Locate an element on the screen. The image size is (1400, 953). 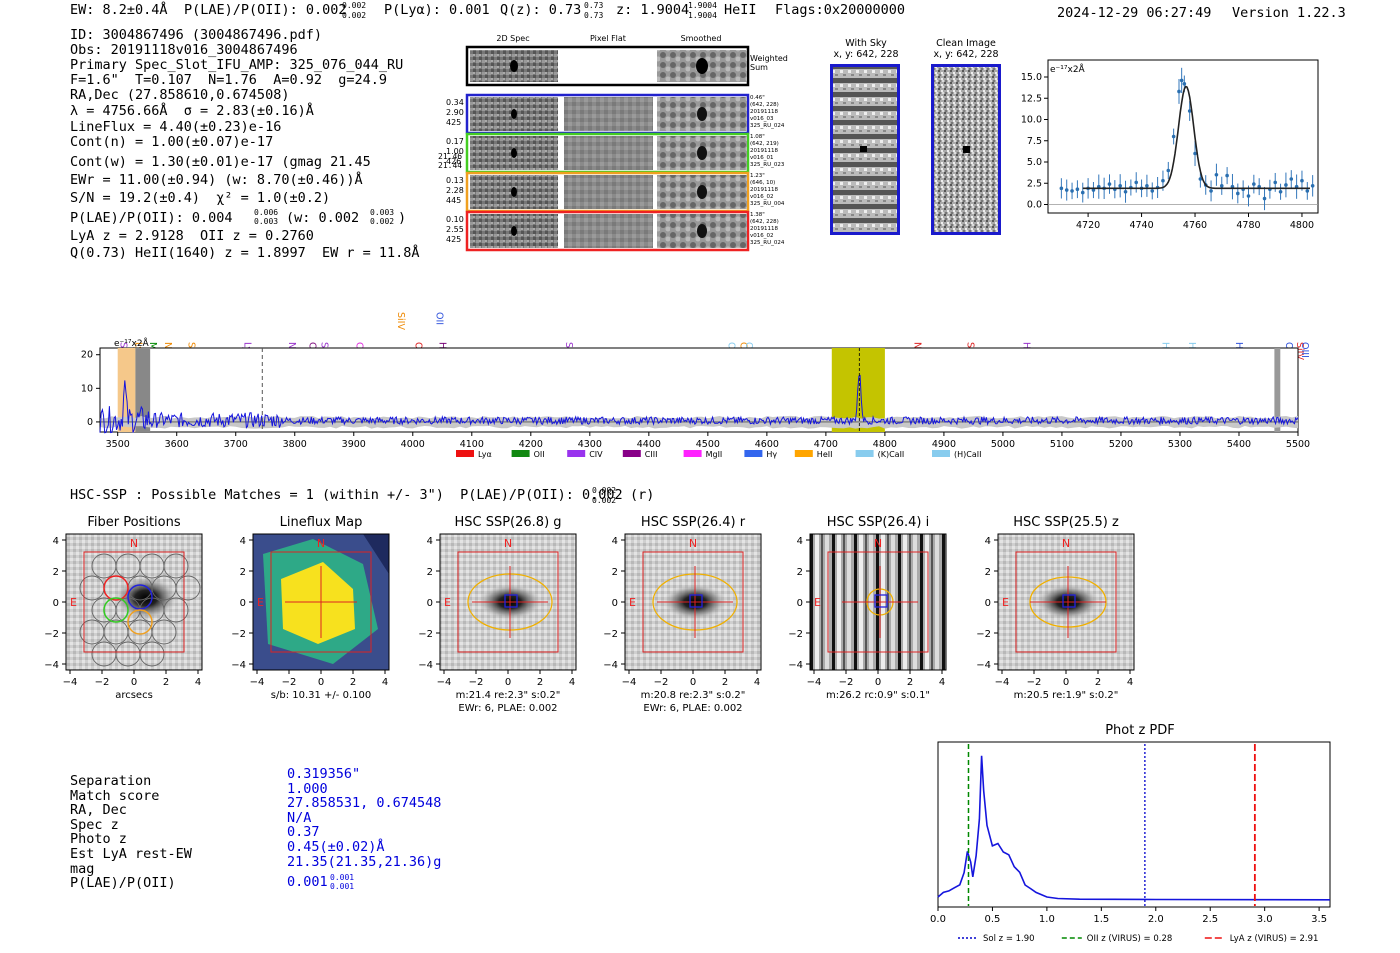
hsc-caption: arcsecs is located at coordinates (134, 695).